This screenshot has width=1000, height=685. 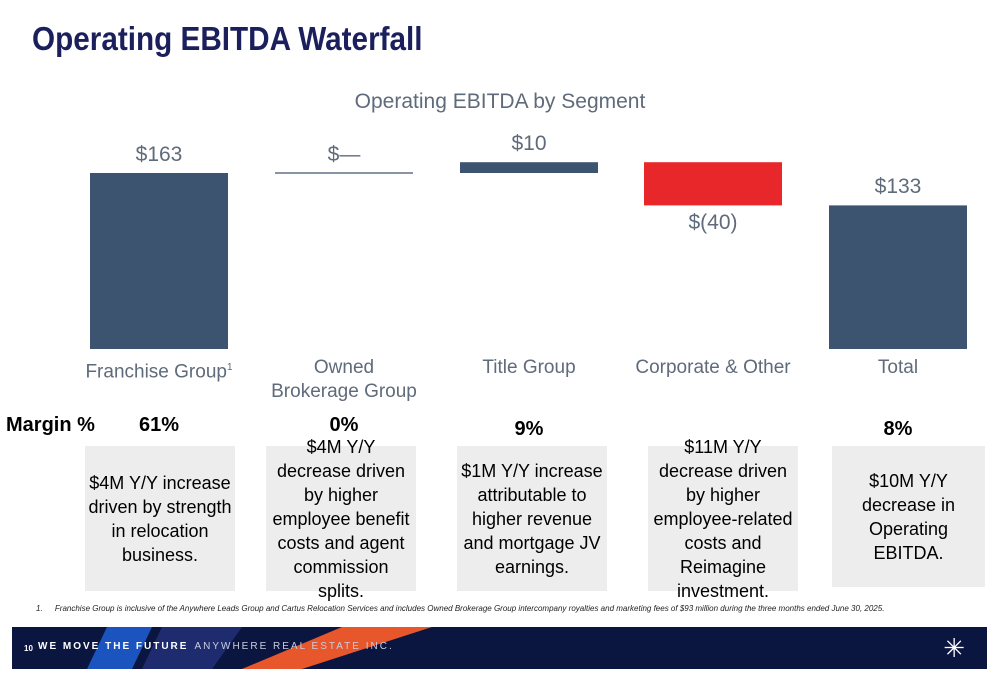 What do you see at coordinates (908, 516) in the screenshot?
I see `segment-note-4: $10M Y/Y decrease in Operating EBITDA.` at bounding box center [908, 516].